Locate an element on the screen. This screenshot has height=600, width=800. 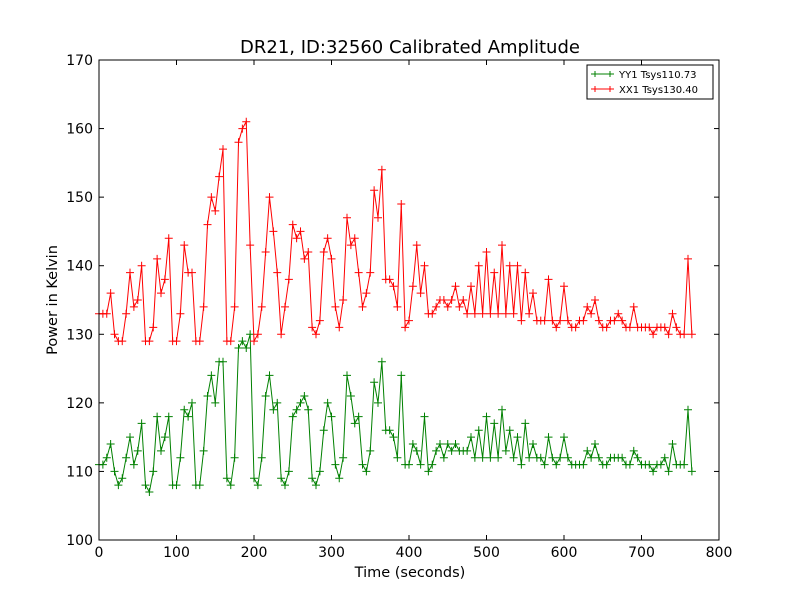
y-tick-label: 130 is located at coordinates (79, 335).